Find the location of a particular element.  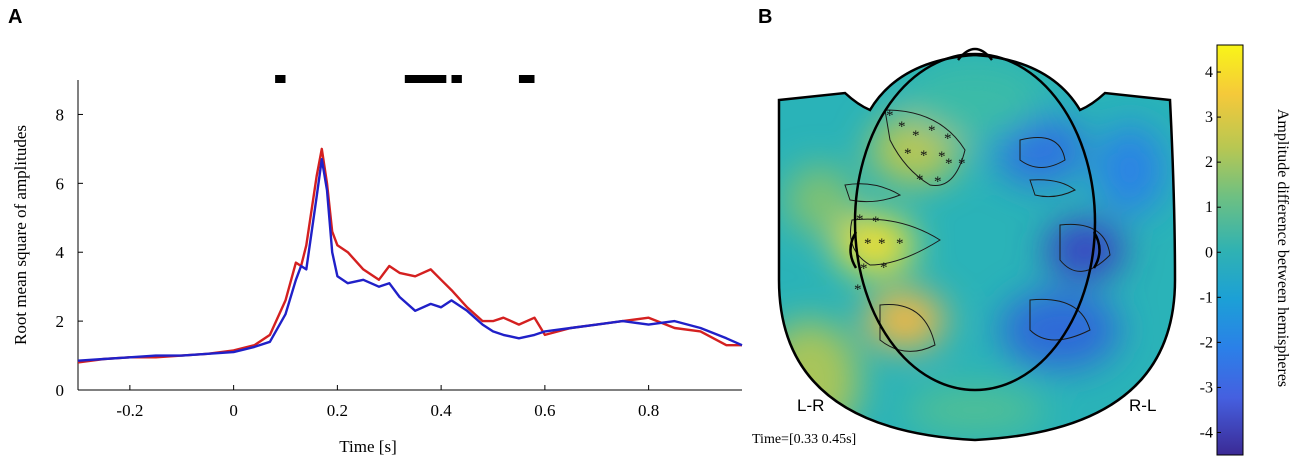

left-ear-icon is located at coordinates (853, 250).